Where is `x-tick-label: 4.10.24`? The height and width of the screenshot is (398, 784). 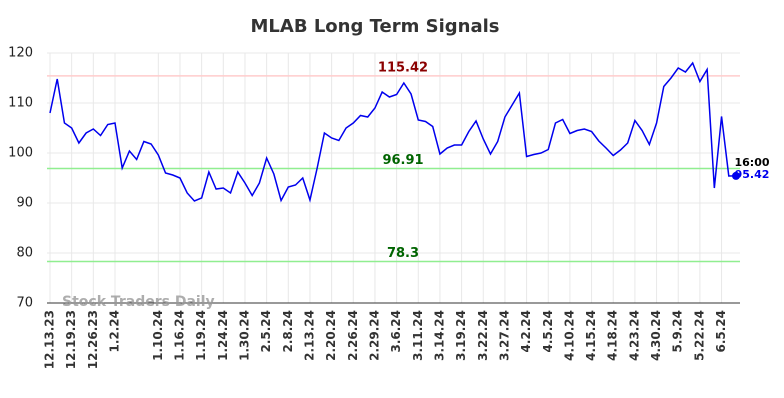 x-tick-label: 4.10.24 is located at coordinates (569, 335).